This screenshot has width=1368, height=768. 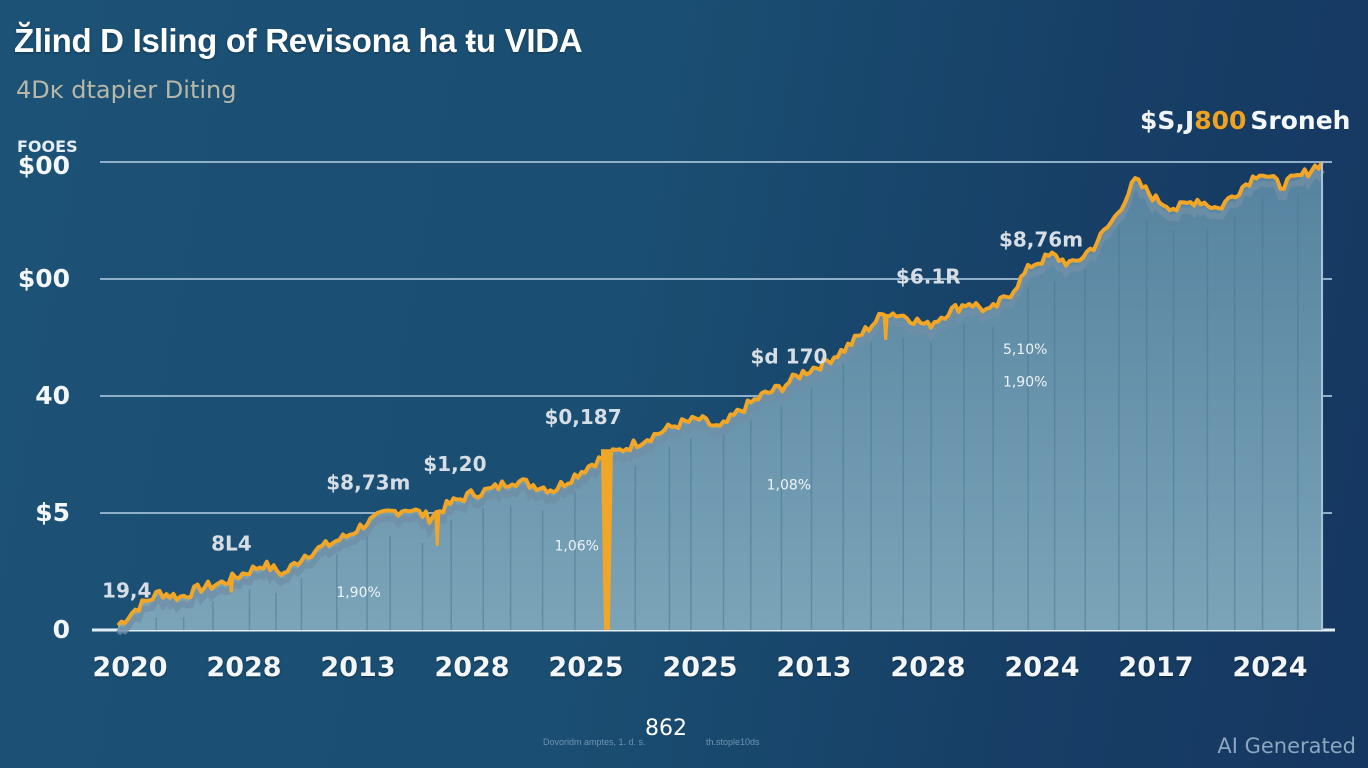 What do you see at coordinates (126, 90) in the screenshot?
I see `chart-subtitle: 4Dĸ dtapier Diting` at bounding box center [126, 90].